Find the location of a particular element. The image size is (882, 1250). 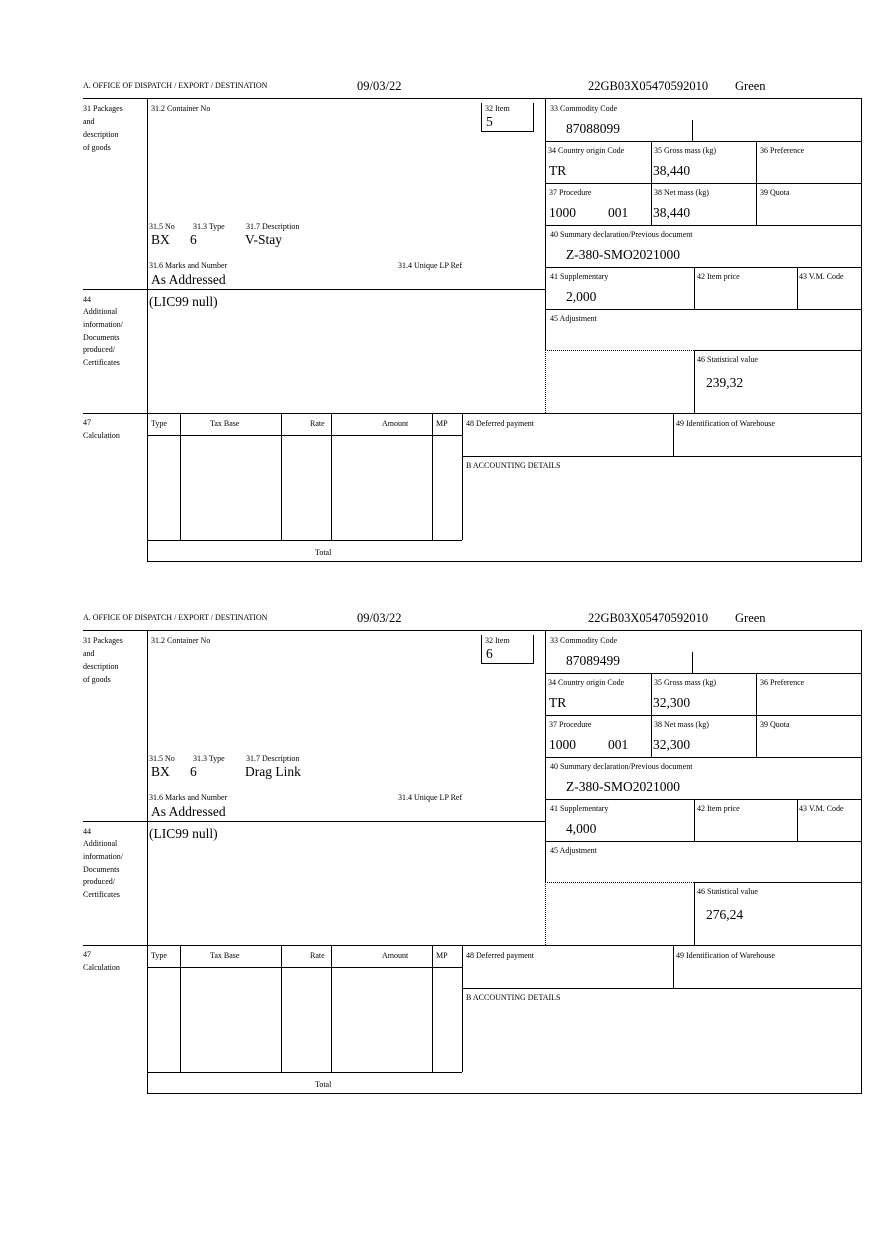

net-mass: 38,440 is located at coordinates (672, 212).